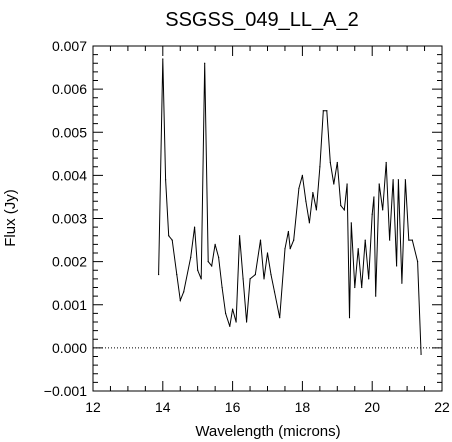  Describe the element at coordinates (93, 407) in the screenshot. I see `x-tick-label: 12` at that location.